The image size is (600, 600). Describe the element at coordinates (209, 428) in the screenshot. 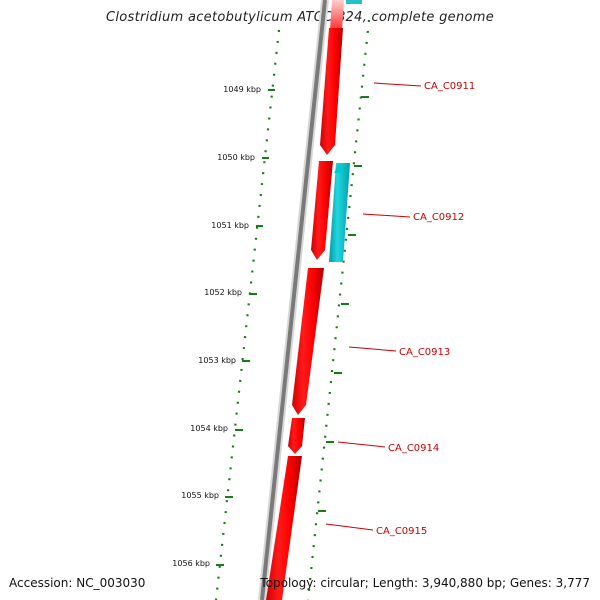

I see `tick-label: 1054 kbp` at that location.